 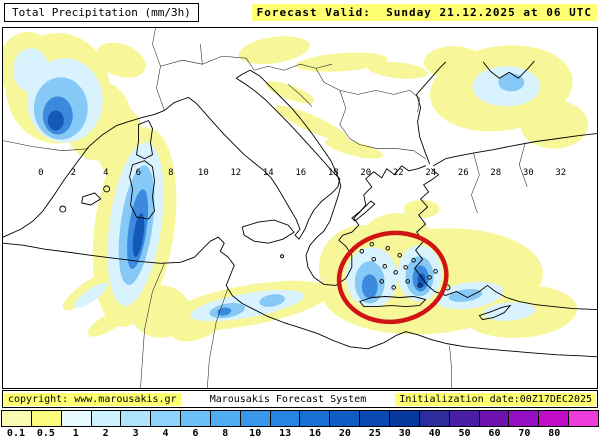 What do you see at coordinates (107, 189) in the screenshot?
I see `island-menorca` at bounding box center [107, 189].